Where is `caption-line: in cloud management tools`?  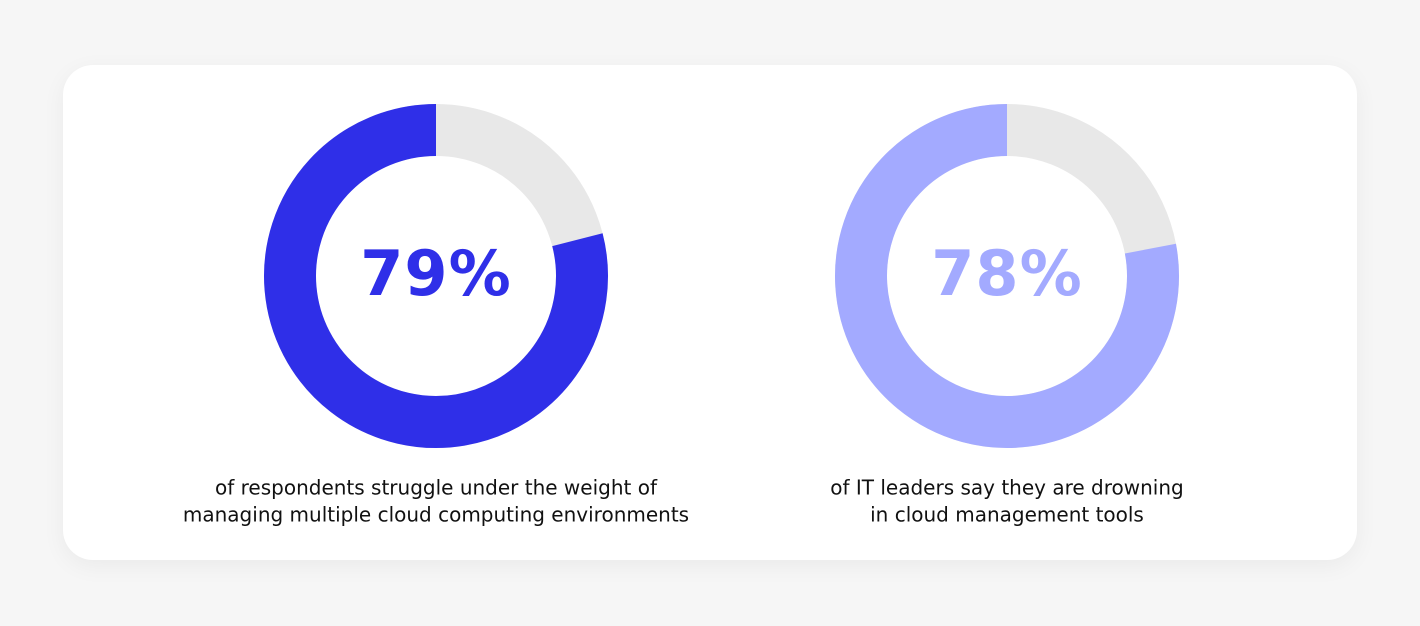 caption-line: in cloud management tools is located at coordinates (1007, 515).